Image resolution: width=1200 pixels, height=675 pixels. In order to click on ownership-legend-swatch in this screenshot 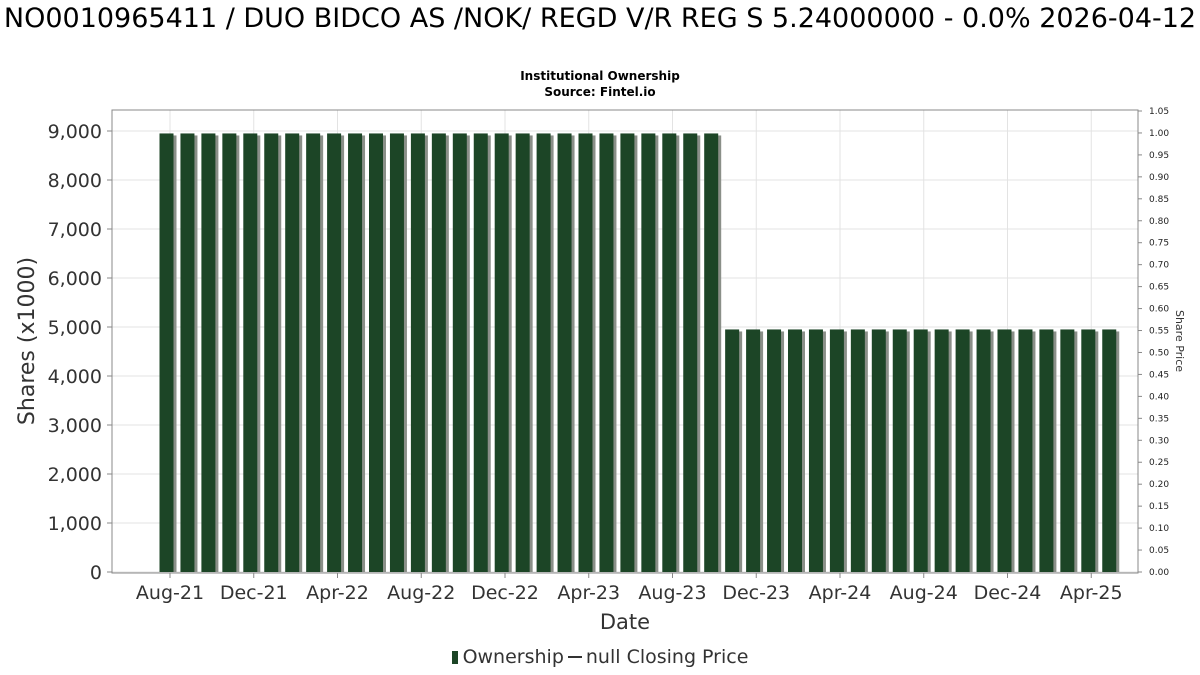, I will do `click(454, 657)`.